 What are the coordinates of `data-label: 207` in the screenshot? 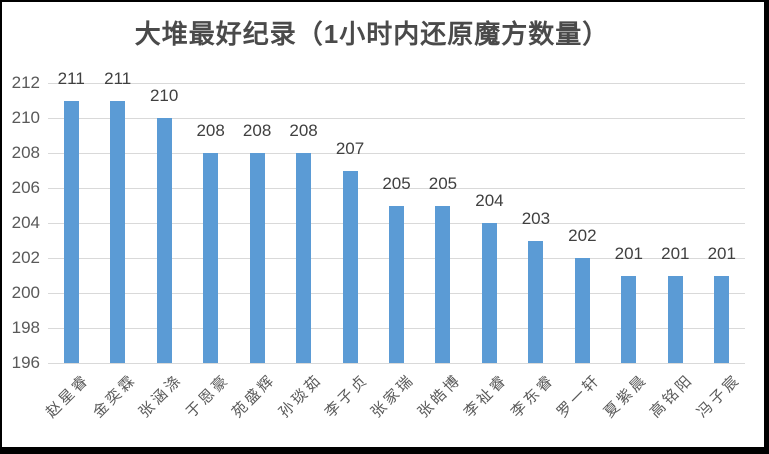 It's located at (350, 148).